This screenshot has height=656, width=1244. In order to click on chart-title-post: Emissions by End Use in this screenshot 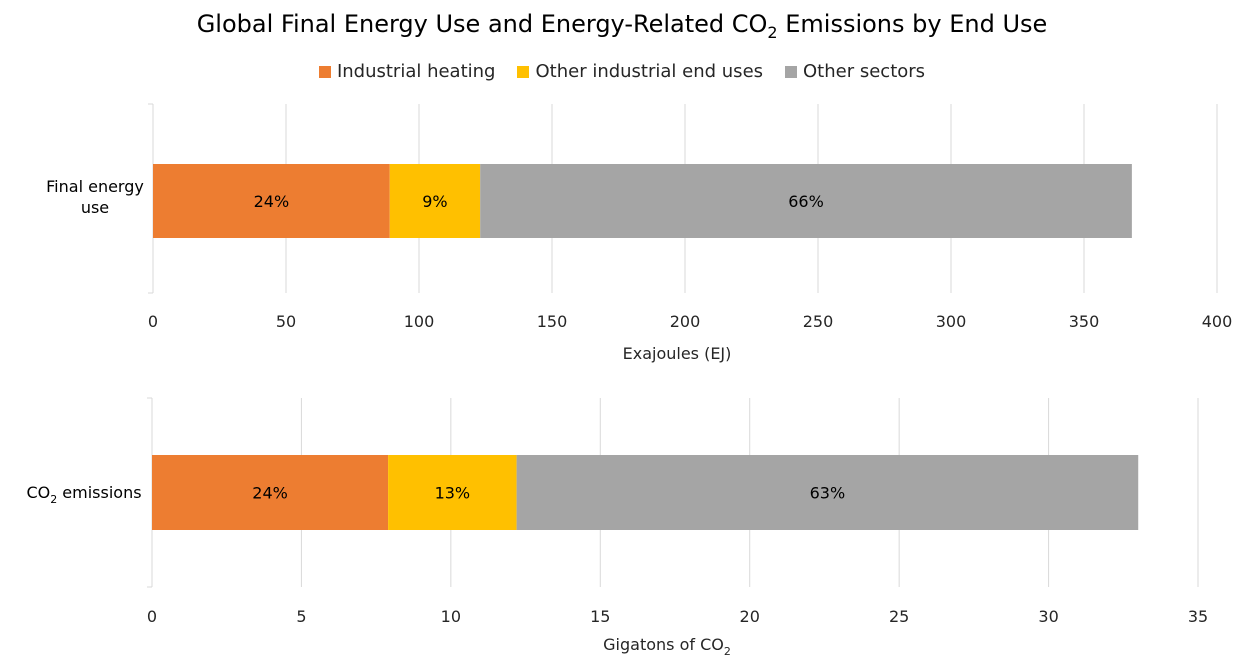, I will do `click(912, 24)`.